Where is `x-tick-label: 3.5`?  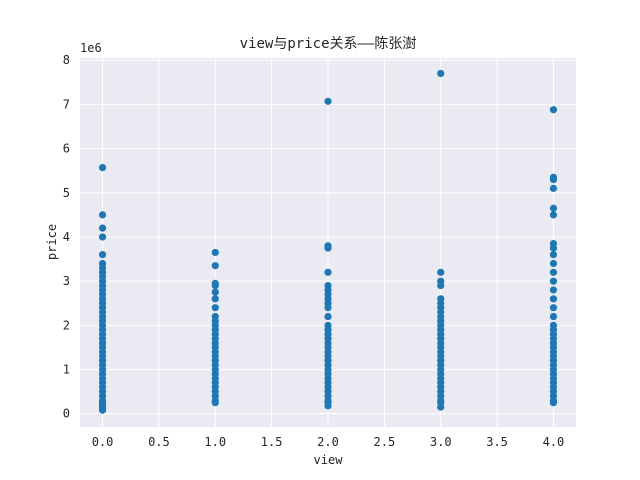
x-tick-label: 3.5 is located at coordinates (497, 442).